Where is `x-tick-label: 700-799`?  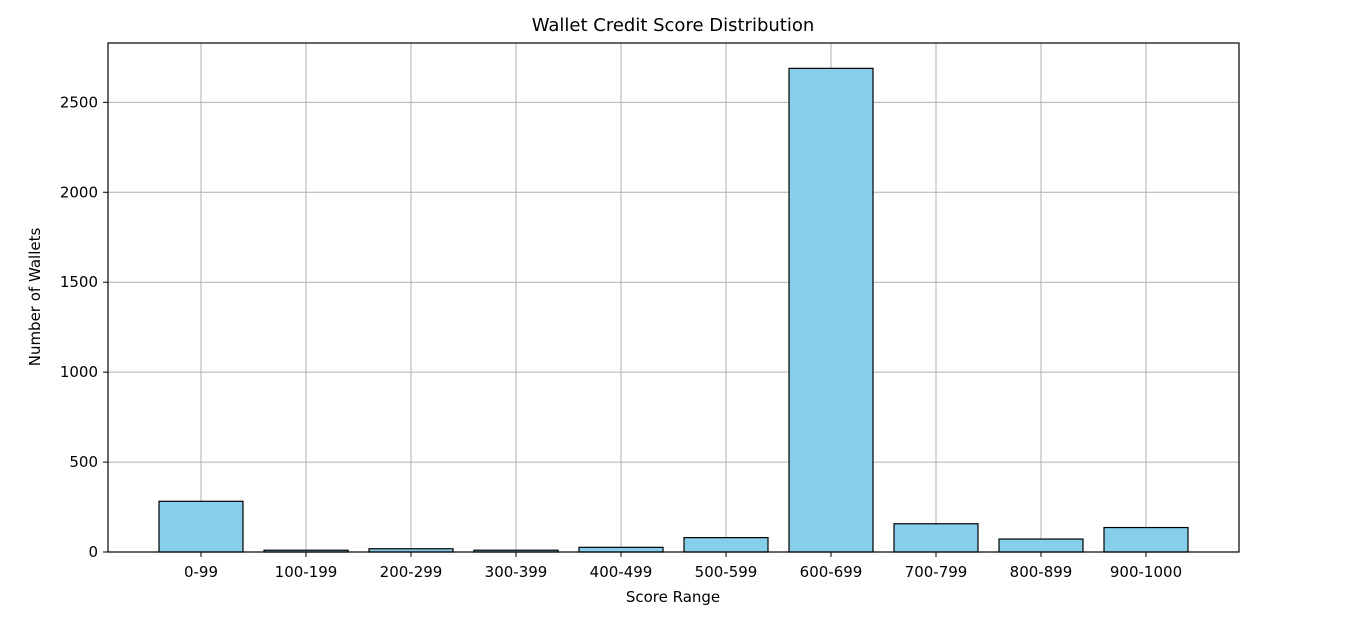 x-tick-label: 700-799 is located at coordinates (936, 572).